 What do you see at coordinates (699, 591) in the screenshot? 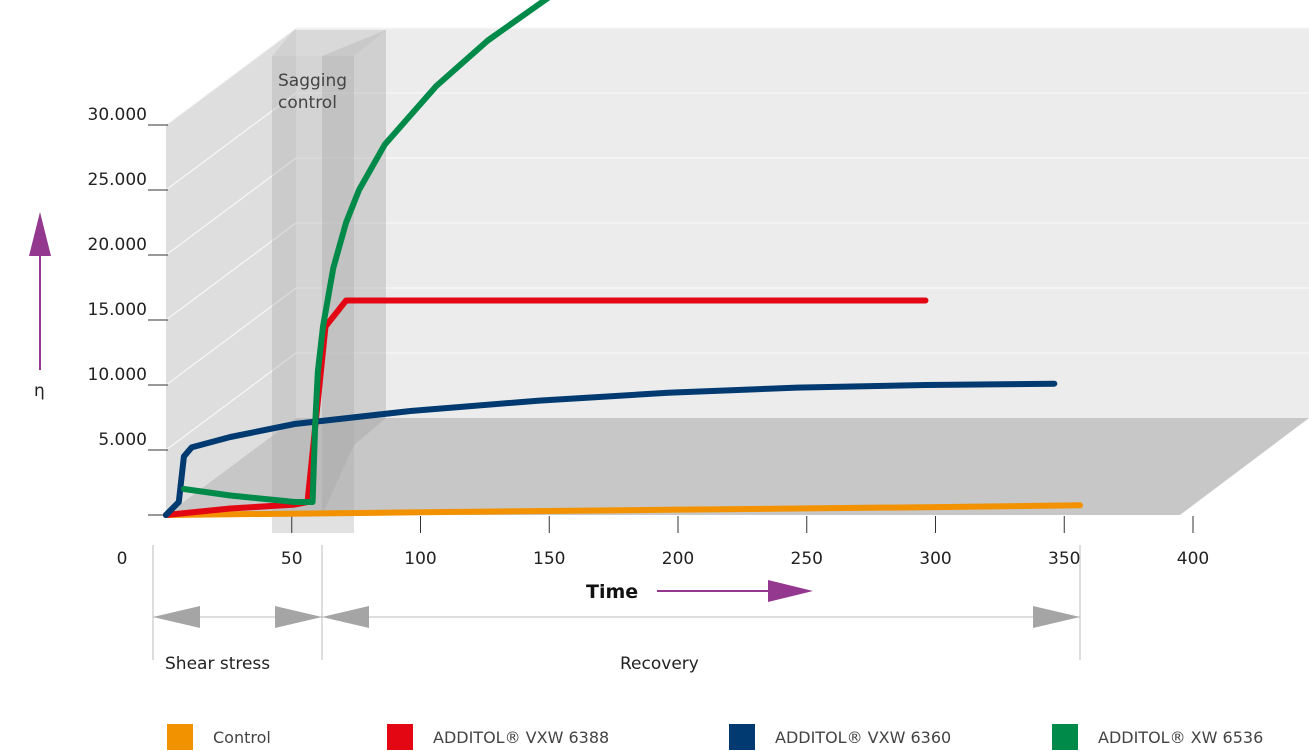
I see `x-axis-title: Time` at bounding box center [699, 591].